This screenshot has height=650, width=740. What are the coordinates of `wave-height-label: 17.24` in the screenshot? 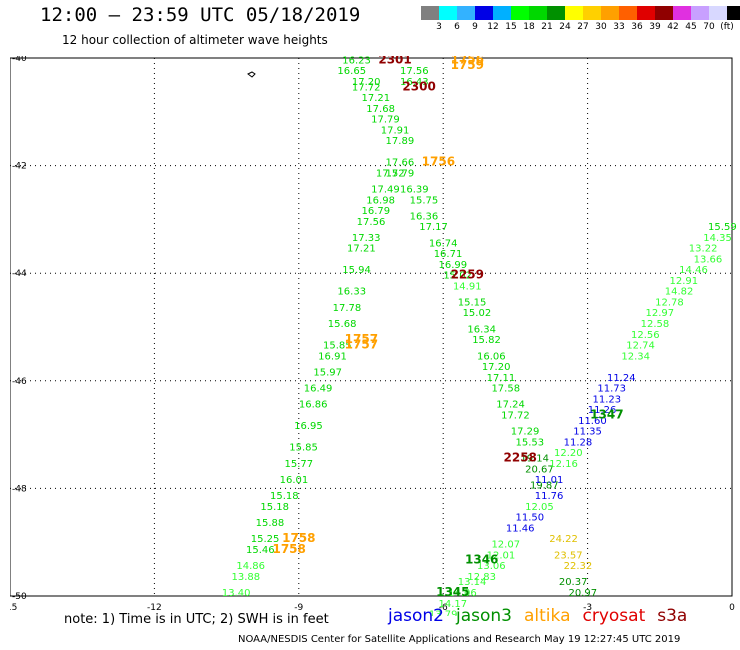 It's located at (510, 405).